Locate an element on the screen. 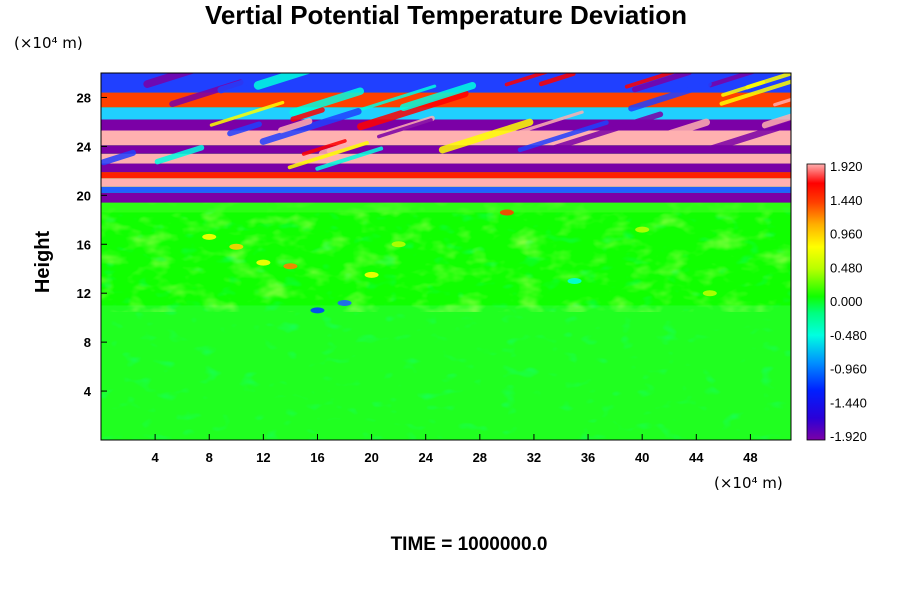 This screenshot has height=600, width=900. x-axis-ticks: 4 8 12 16 20 24 28 32 36 40 44 48 is located at coordinates (455, 449).